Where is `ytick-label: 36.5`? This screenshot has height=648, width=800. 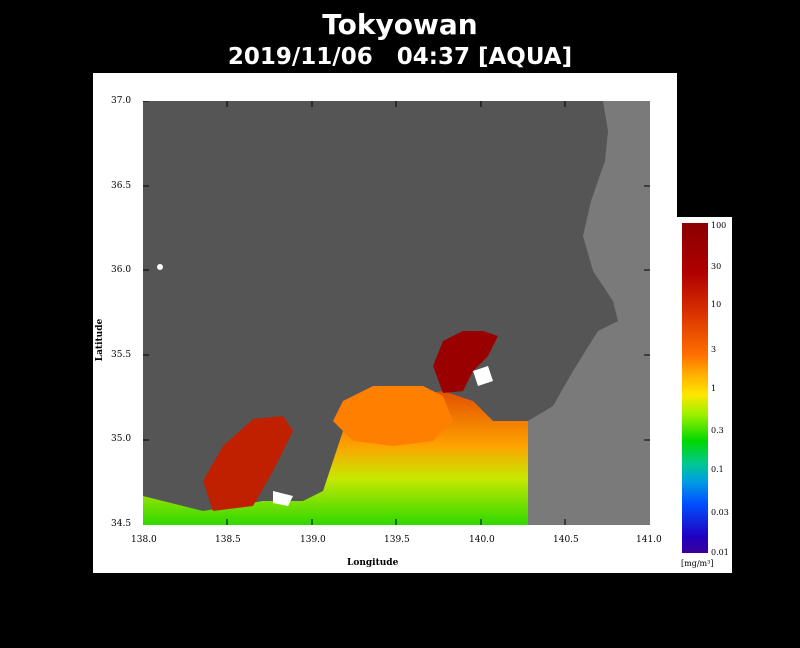
ytick-label: 36.5 is located at coordinates (121, 186).